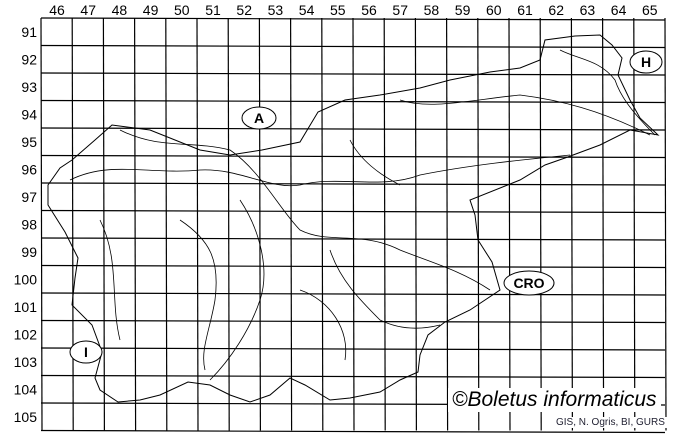 This screenshot has width=680, height=436. What do you see at coordinates (554, 400) in the screenshot?
I see `credit-text: ©Boletus informaticus` at bounding box center [554, 400].